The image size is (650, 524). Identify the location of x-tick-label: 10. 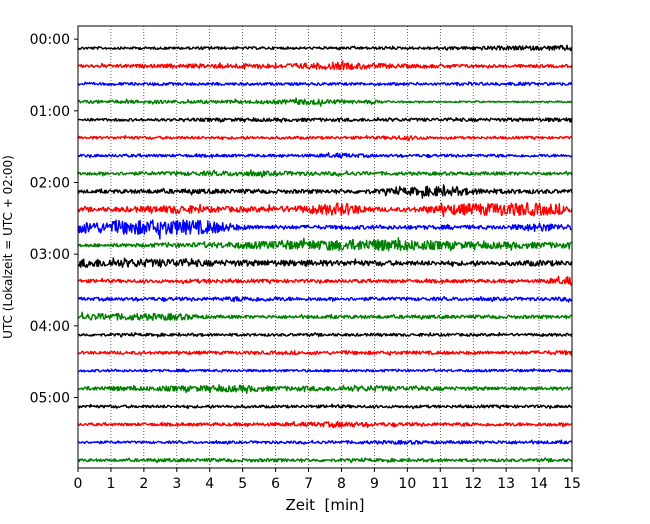
(407, 484).